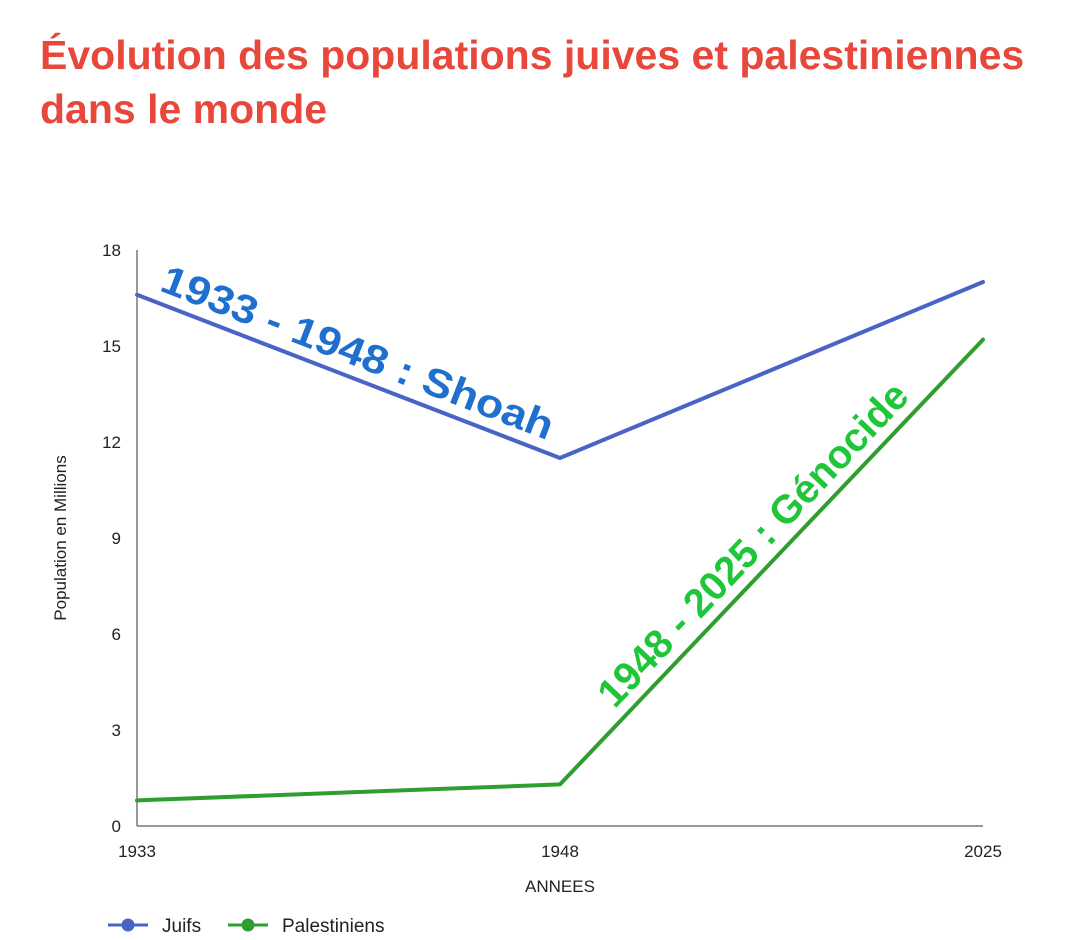 The width and height of the screenshot is (1080, 940). I want to click on x-tick-label: 2025, so click(983, 851).